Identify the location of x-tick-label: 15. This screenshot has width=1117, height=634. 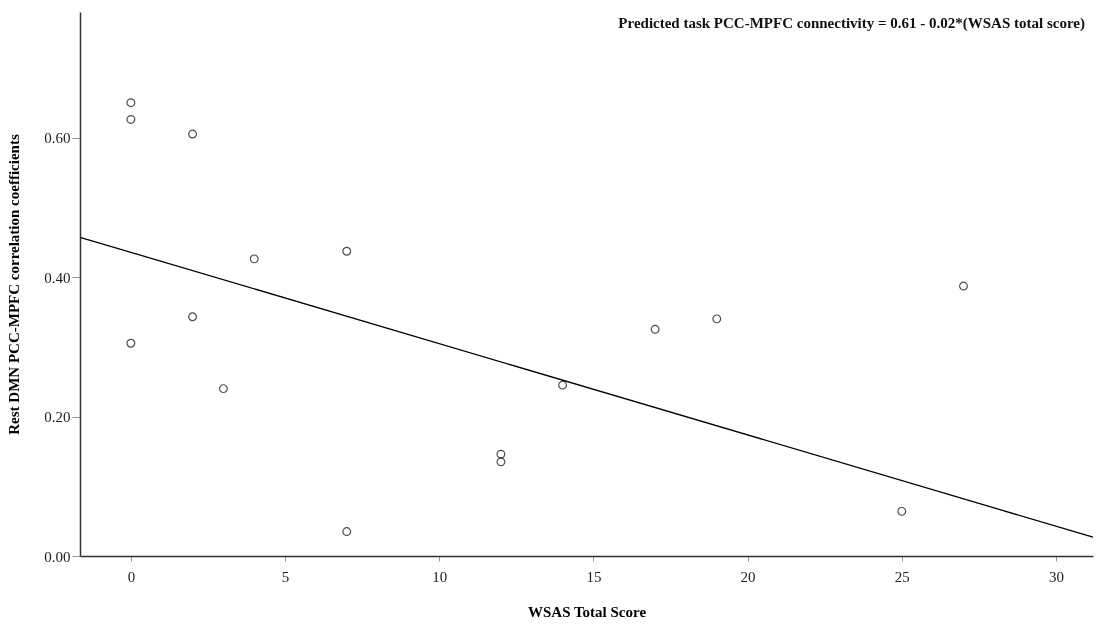
(594, 576).